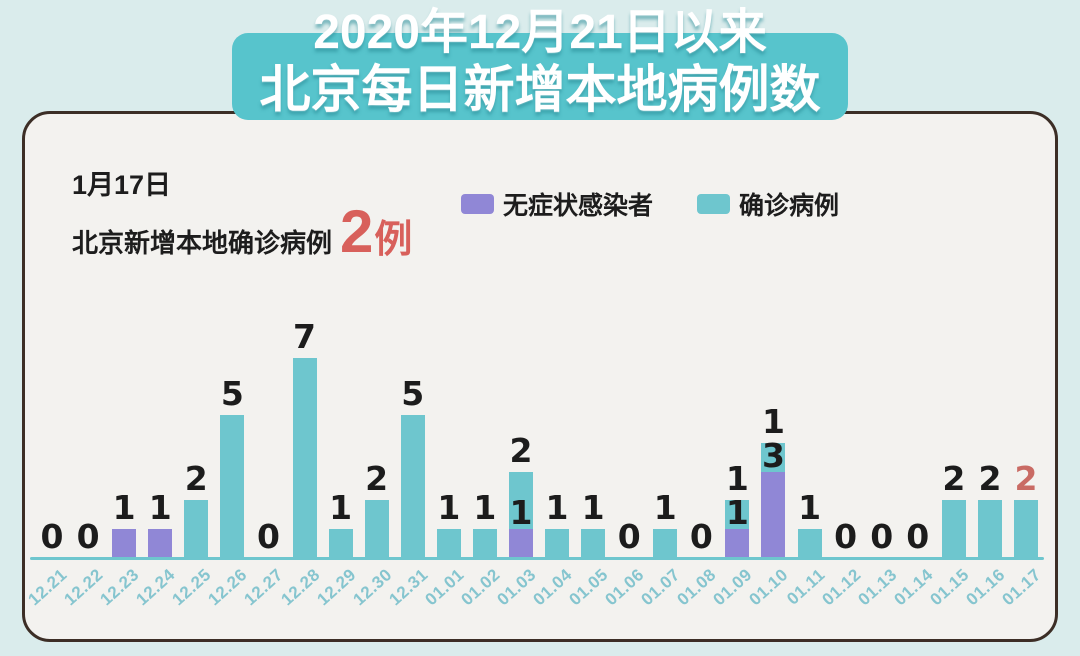  I want to click on legend: 无症状感染者 确诊病例, so click(650, 204).